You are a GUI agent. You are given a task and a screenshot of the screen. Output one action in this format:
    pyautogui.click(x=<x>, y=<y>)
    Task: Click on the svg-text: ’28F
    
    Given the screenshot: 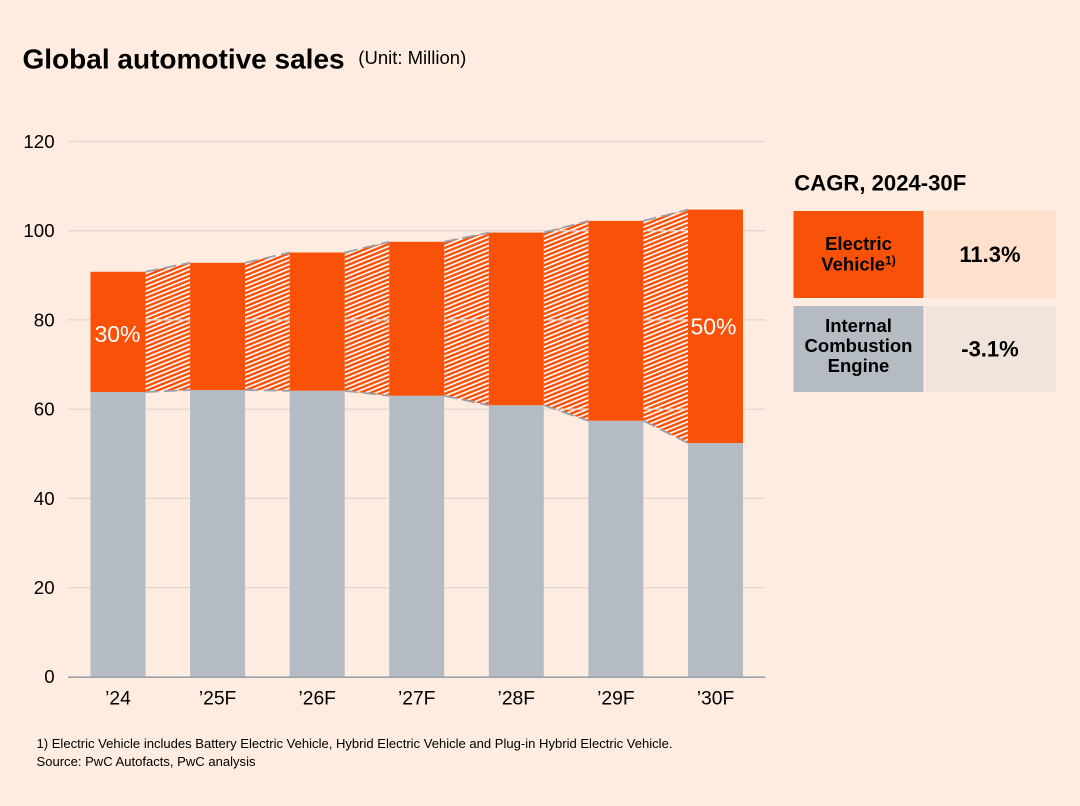 What is the action you would take?
    pyautogui.click(x=517, y=699)
    